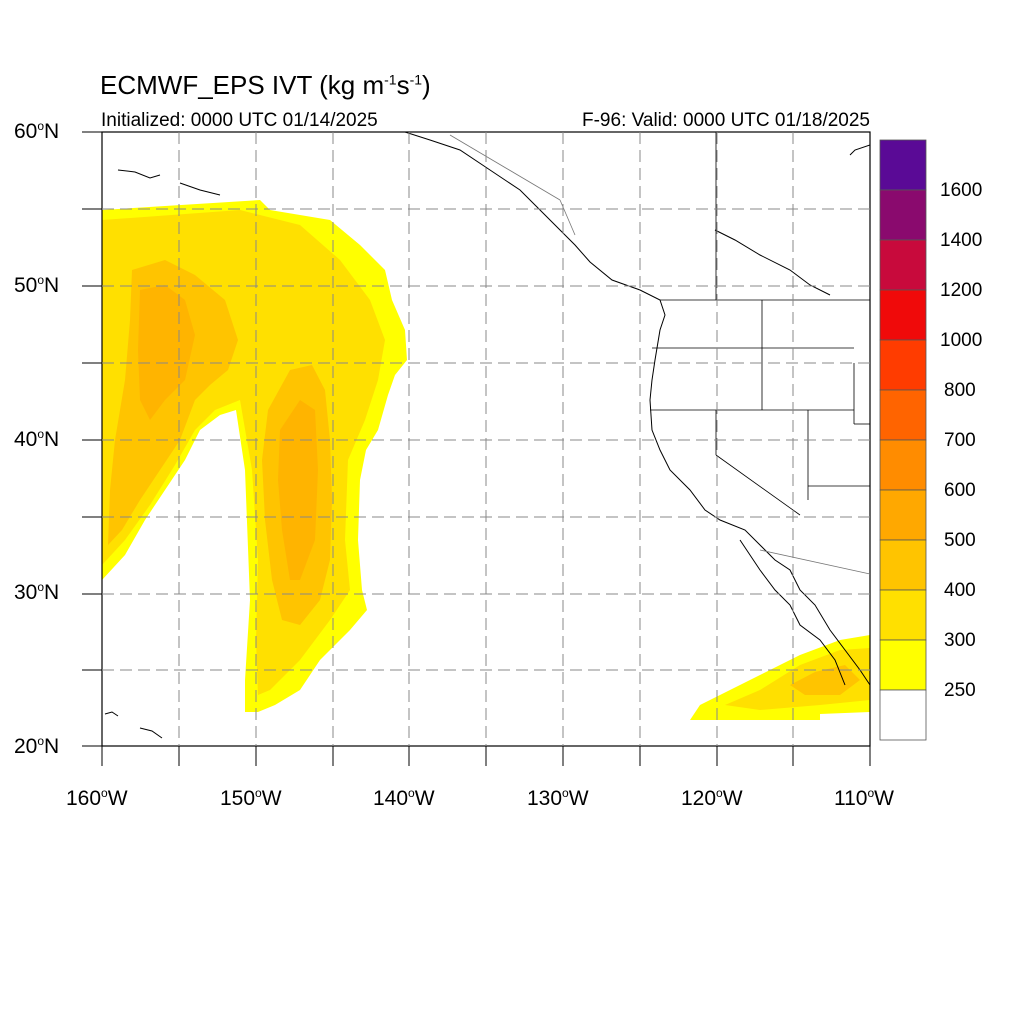  What do you see at coordinates (960, 490) in the screenshot?
I see `colorbar-label-600: 600` at bounding box center [960, 490].